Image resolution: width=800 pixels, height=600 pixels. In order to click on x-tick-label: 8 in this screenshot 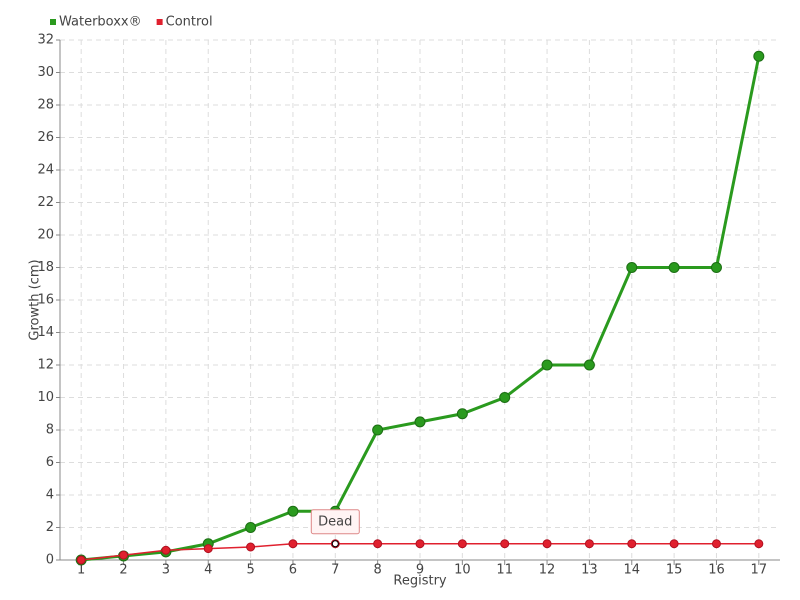, I will do `click(378, 570)`.